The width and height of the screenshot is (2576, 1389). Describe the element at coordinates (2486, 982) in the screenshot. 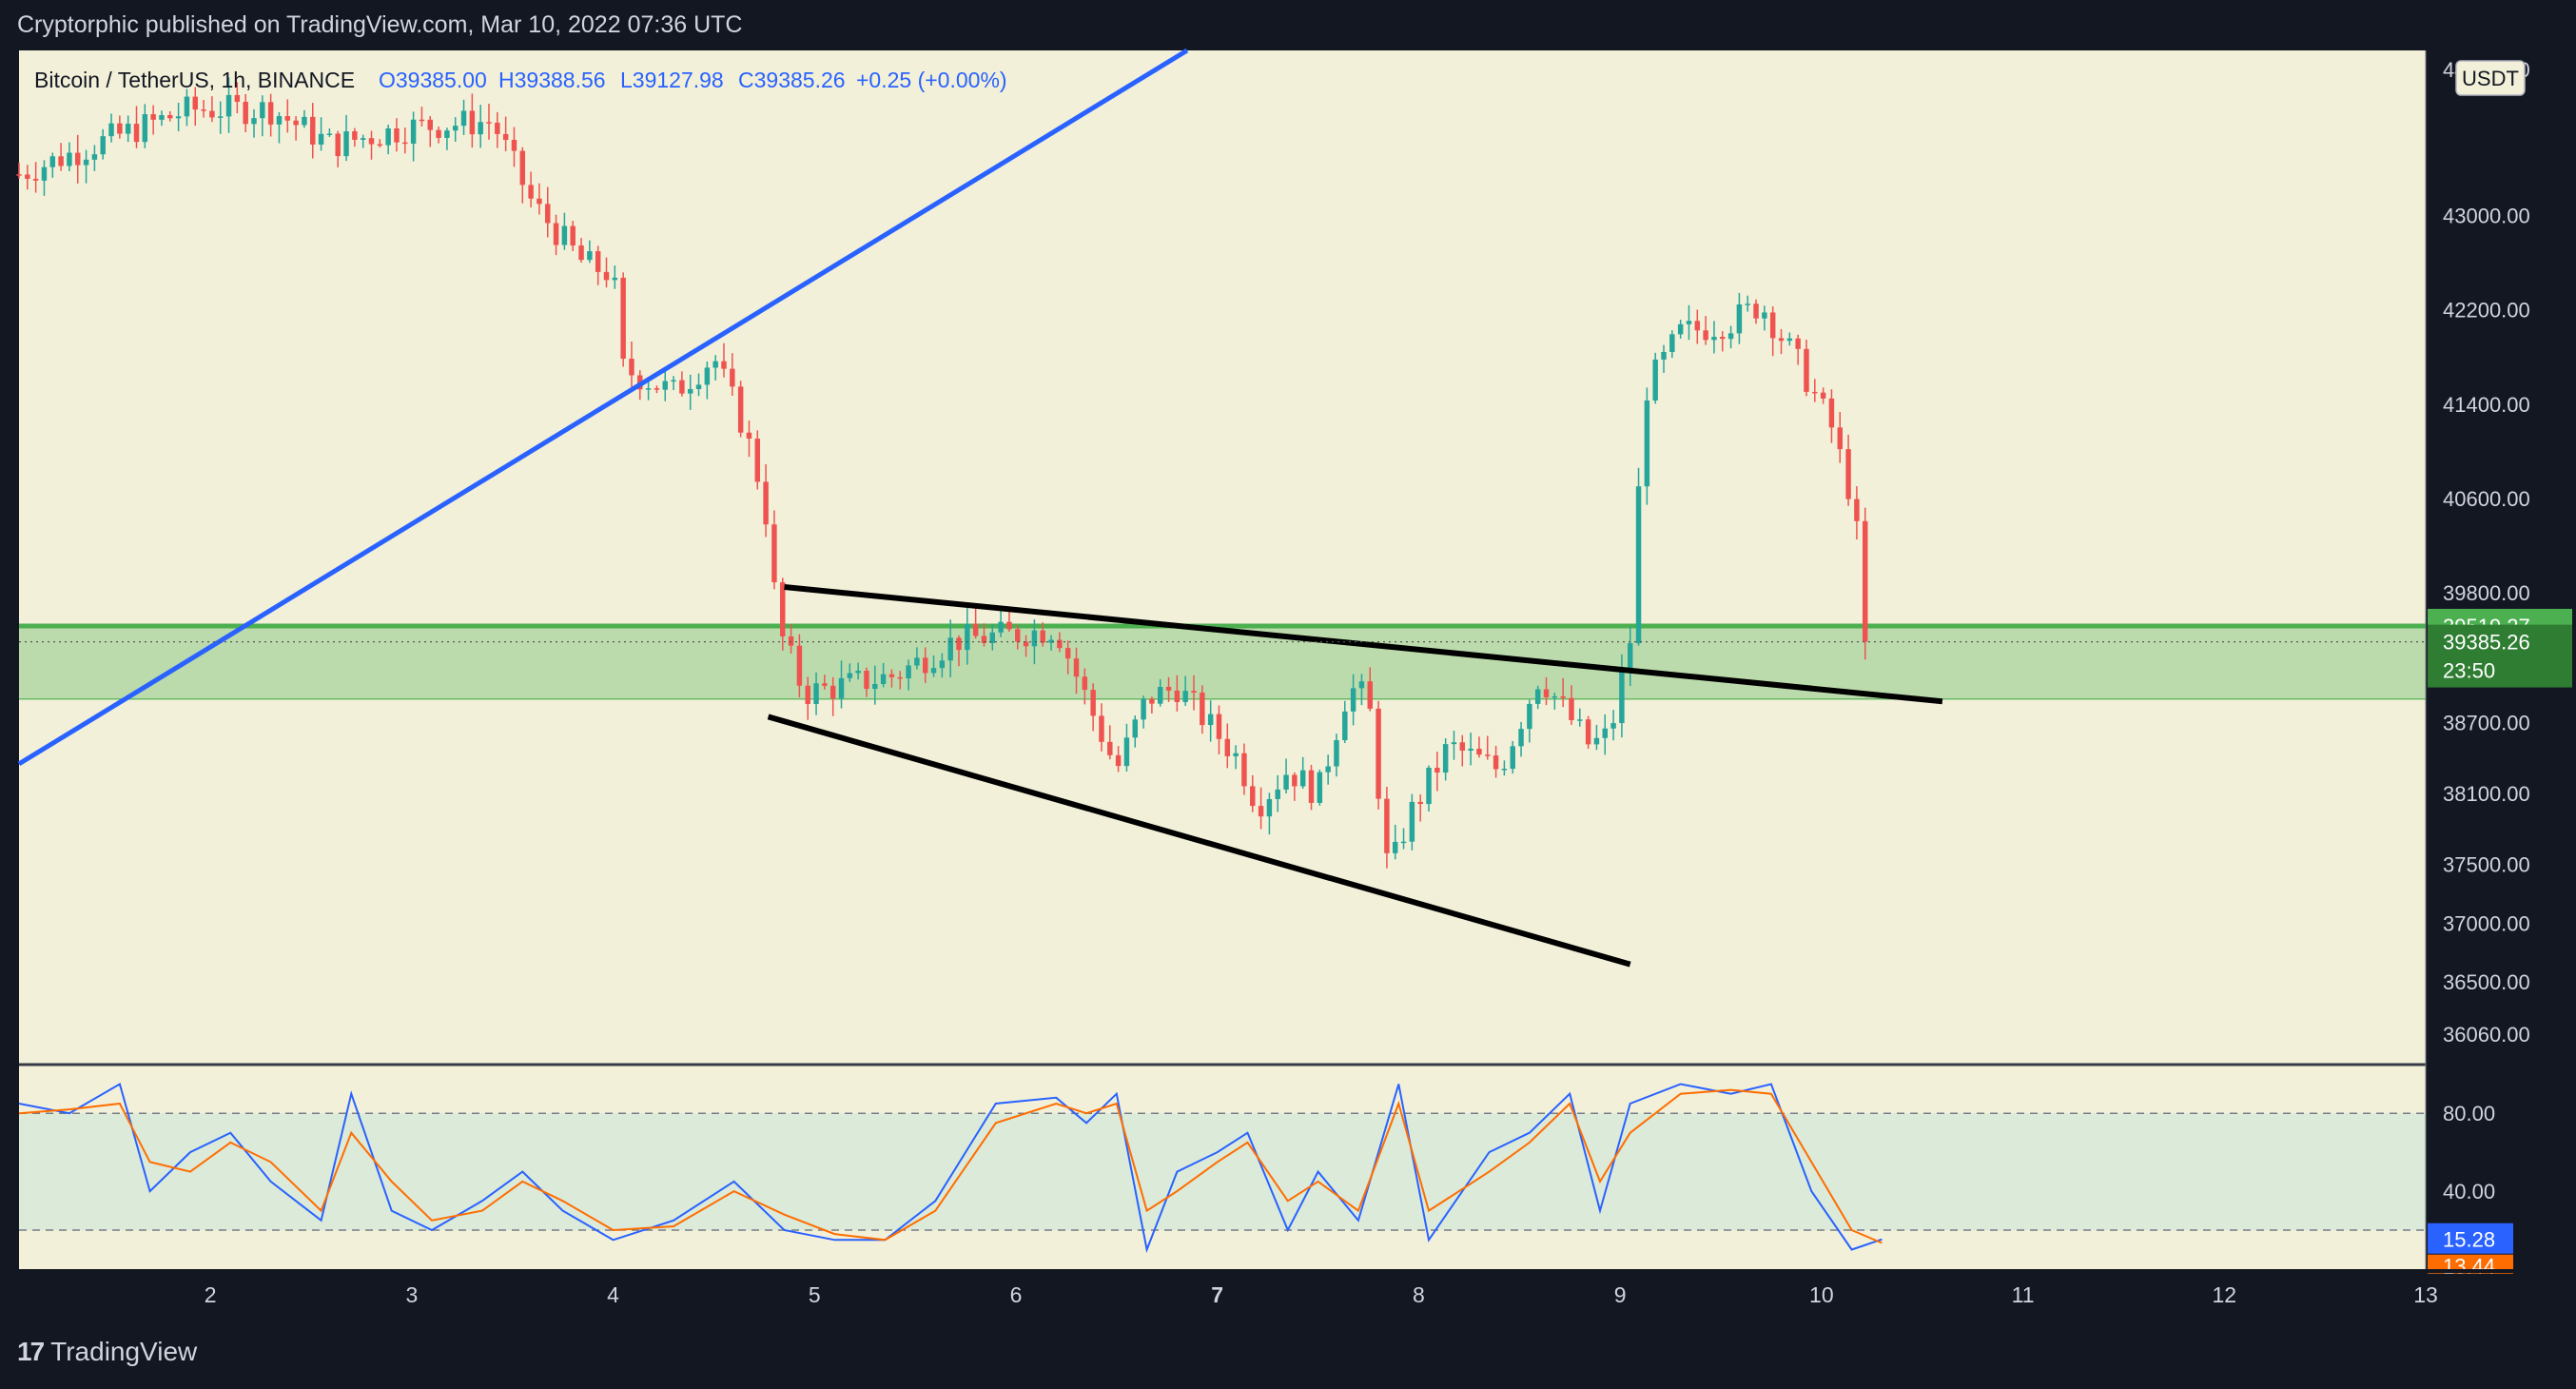

I see `price-tick-label: 36500.00` at that location.